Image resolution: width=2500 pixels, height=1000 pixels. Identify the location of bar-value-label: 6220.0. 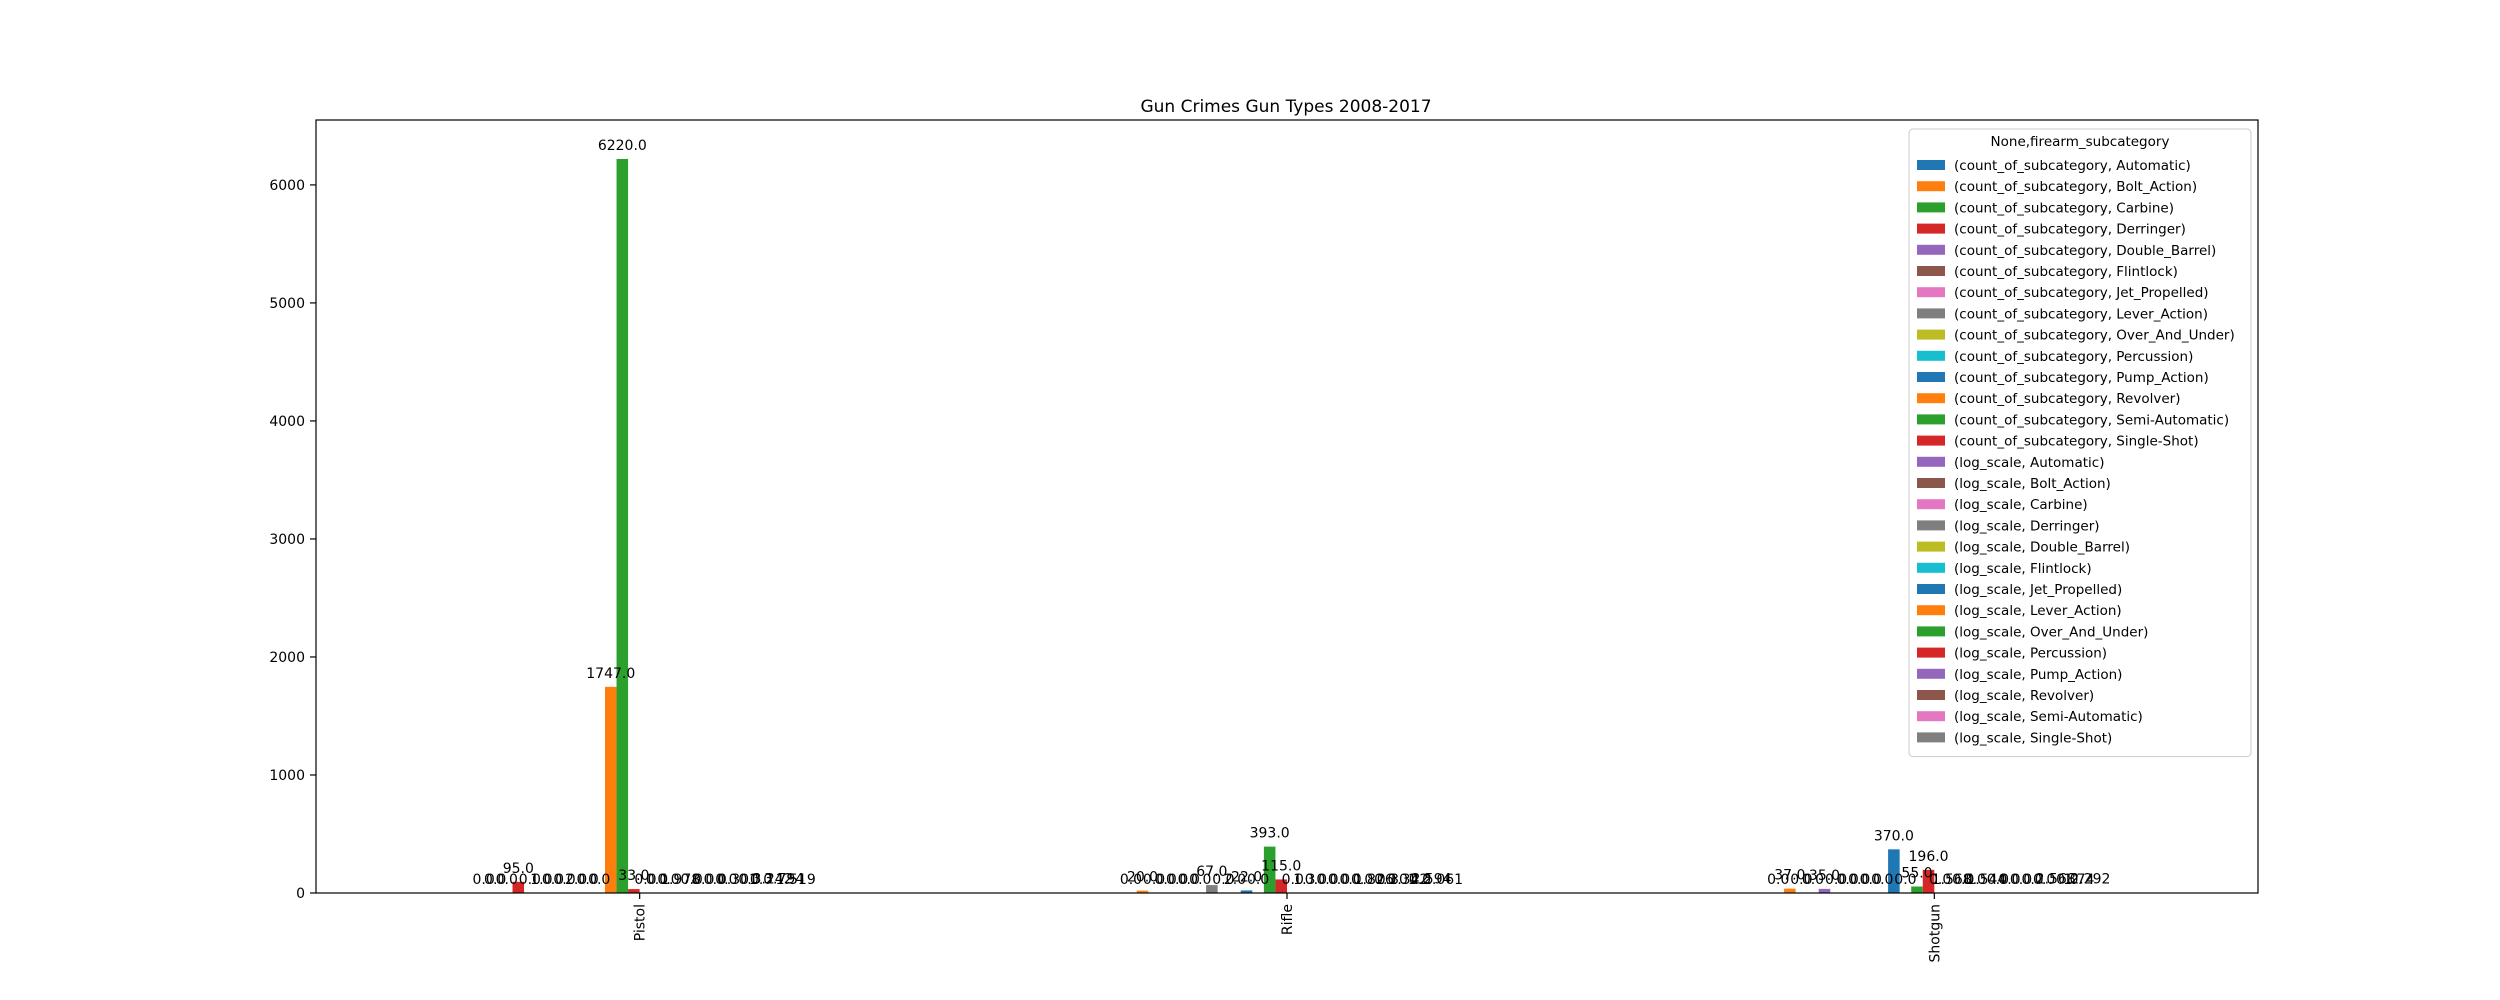
(622, 146).